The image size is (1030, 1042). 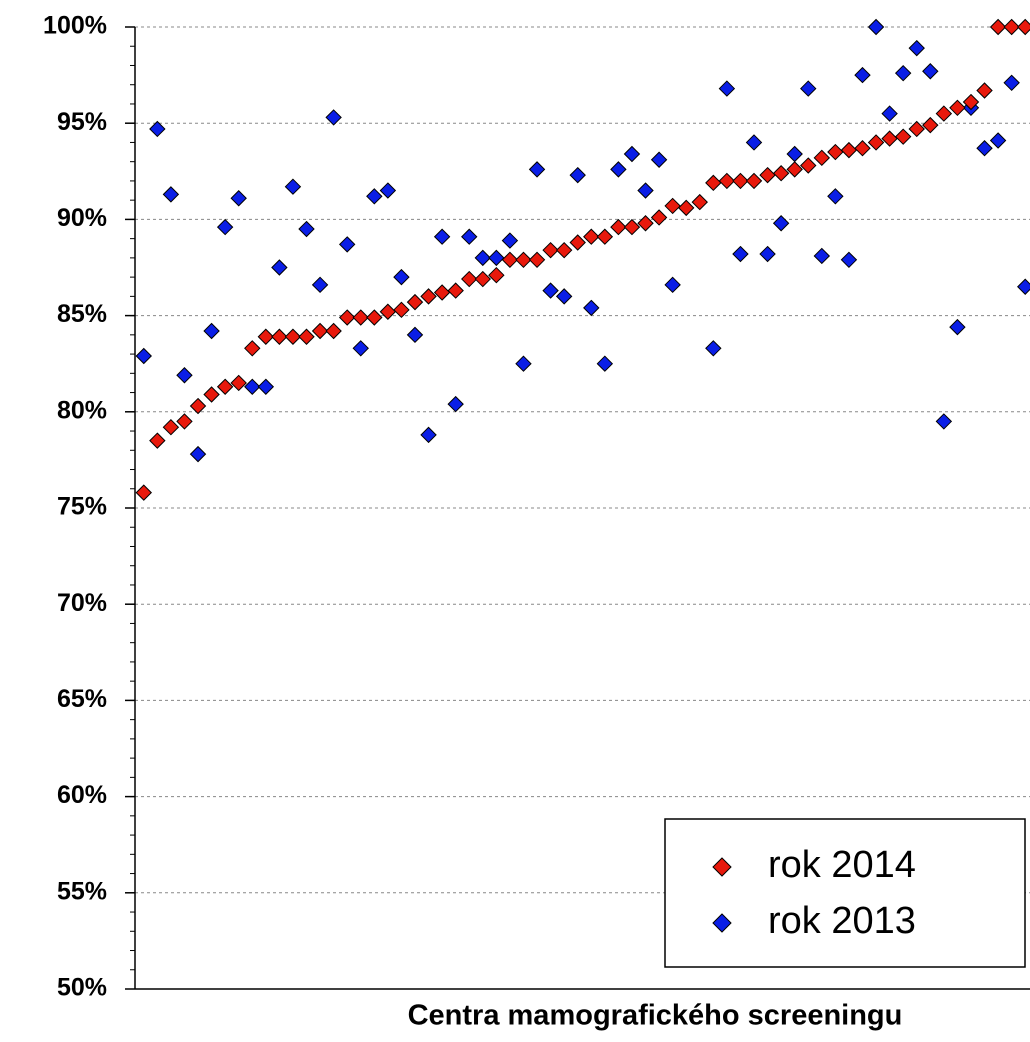 What do you see at coordinates (655, 1016) in the screenshot?
I see `x-axis-label: Centra mamografického screeningu` at bounding box center [655, 1016].